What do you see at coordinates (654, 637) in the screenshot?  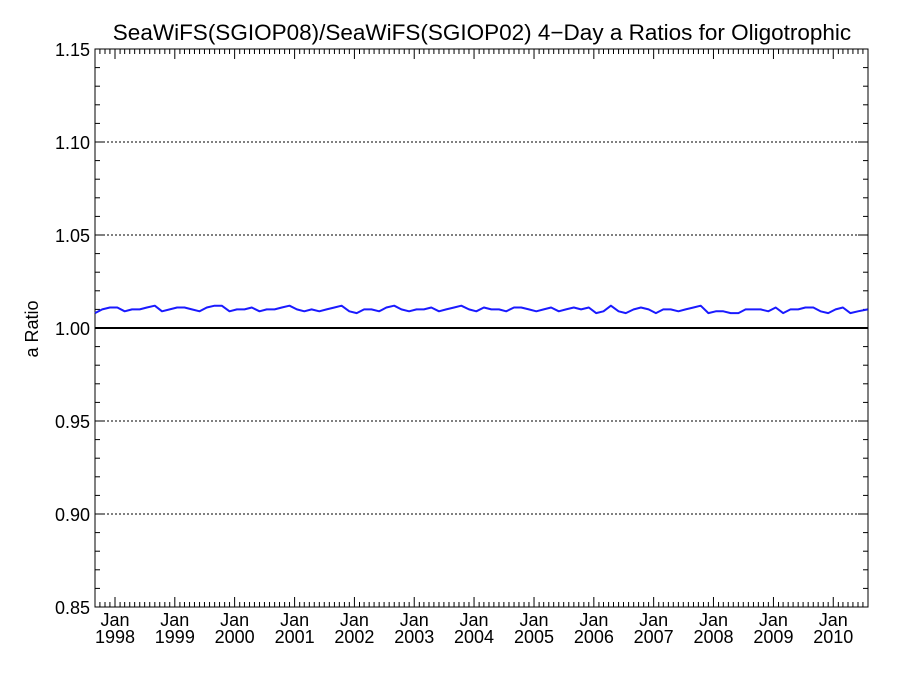 I see `x-tick-label-year: 2007` at bounding box center [654, 637].